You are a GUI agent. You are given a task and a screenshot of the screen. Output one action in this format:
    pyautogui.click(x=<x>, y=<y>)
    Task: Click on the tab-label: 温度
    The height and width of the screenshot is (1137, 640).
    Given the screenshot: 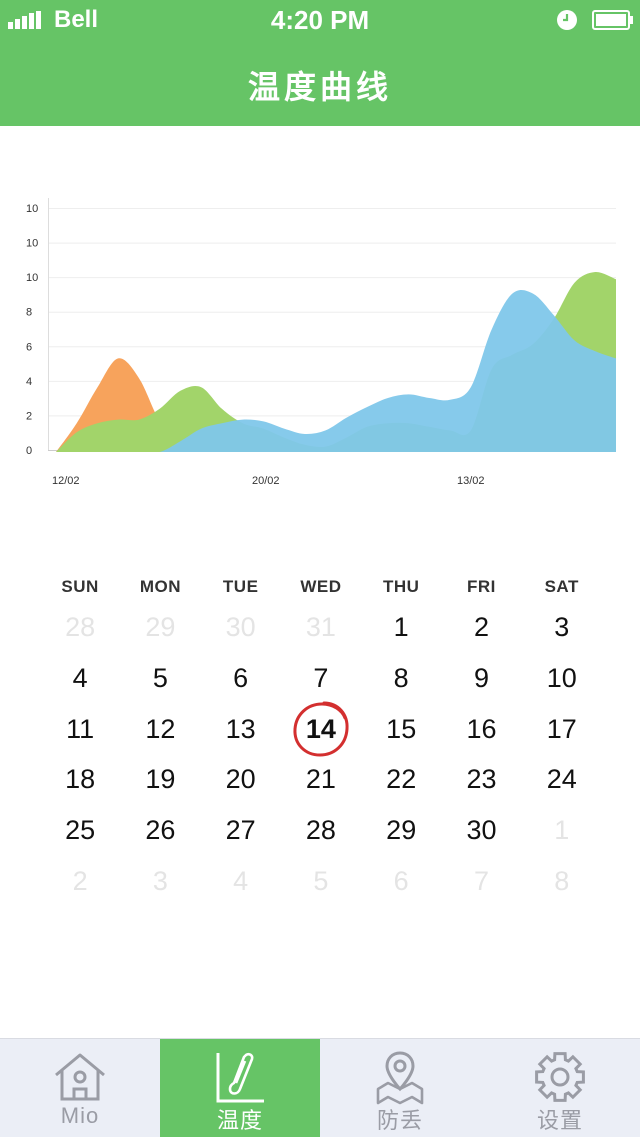 What is the action you would take?
    pyautogui.click(x=239, y=1120)
    